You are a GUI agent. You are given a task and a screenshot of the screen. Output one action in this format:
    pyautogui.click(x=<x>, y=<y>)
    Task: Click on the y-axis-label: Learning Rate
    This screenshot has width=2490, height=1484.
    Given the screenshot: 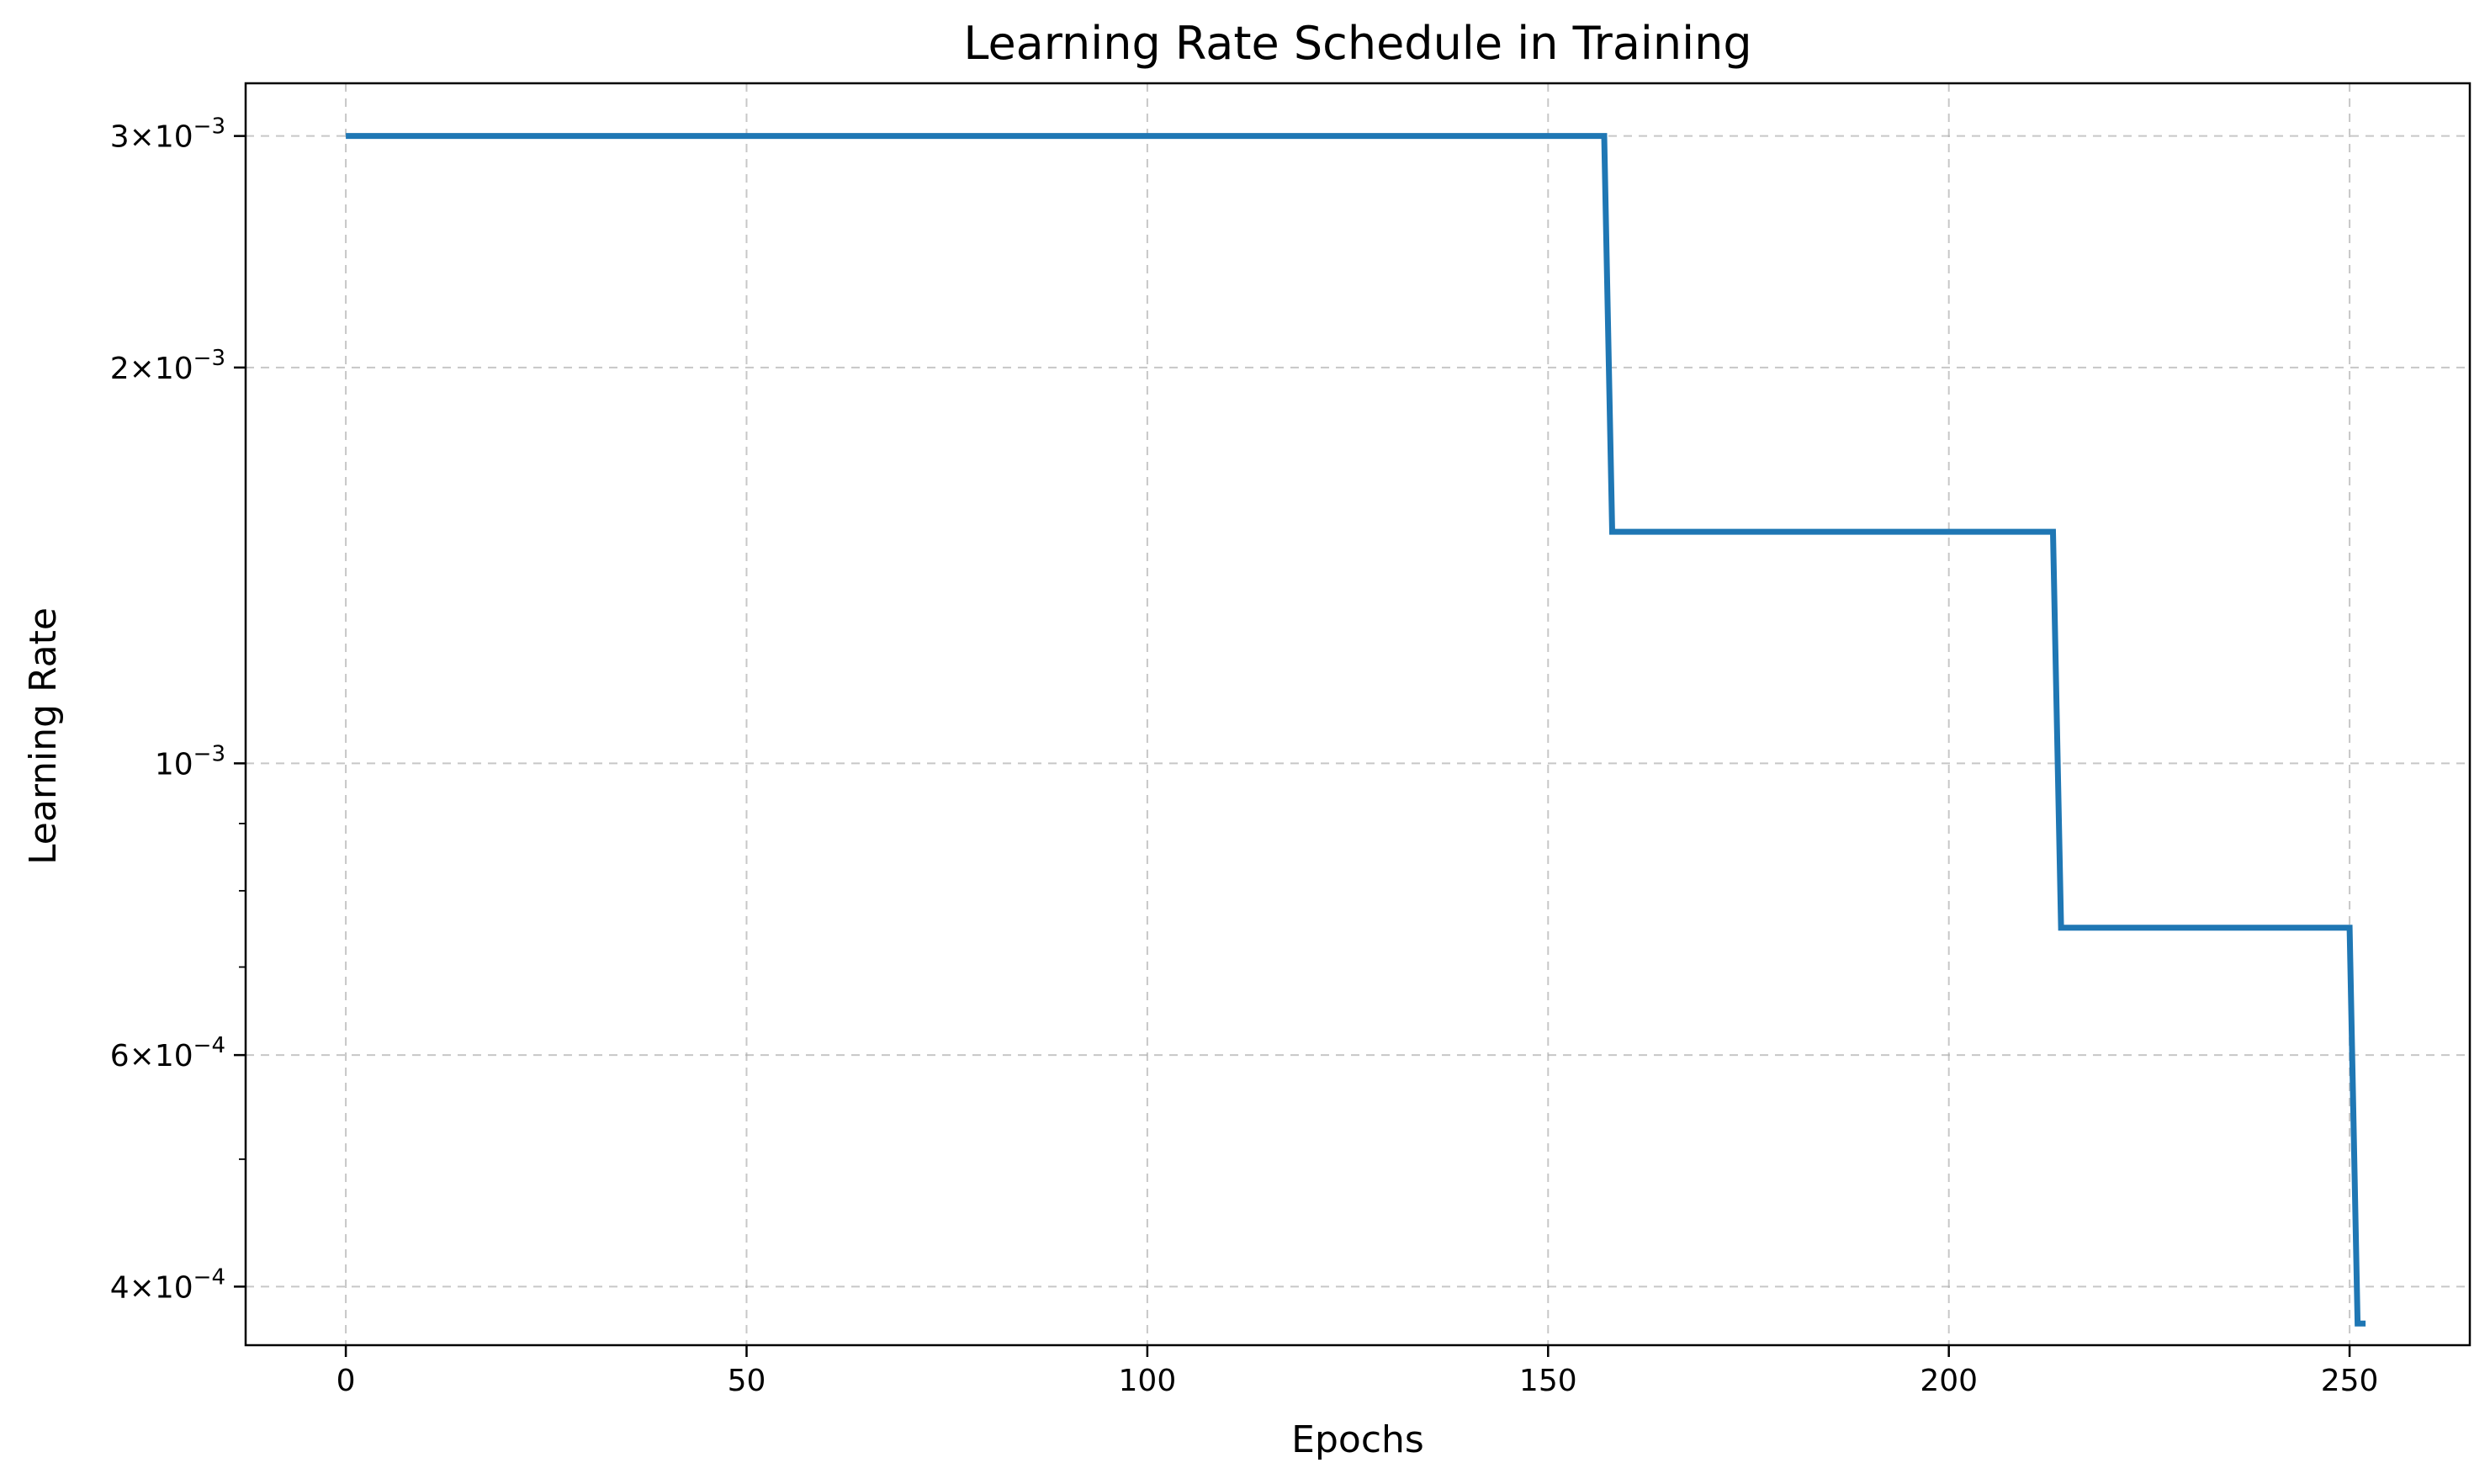 What is the action you would take?
    pyautogui.click(x=43, y=736)
    